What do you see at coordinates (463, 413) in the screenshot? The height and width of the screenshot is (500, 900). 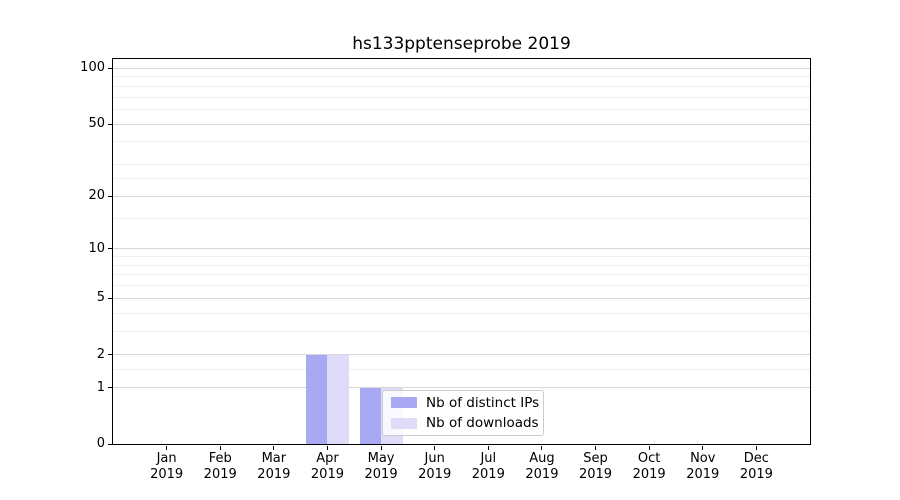 I see `legend: Nb of distinct IPs Nb of downloads` at bounding box center [463, 413].